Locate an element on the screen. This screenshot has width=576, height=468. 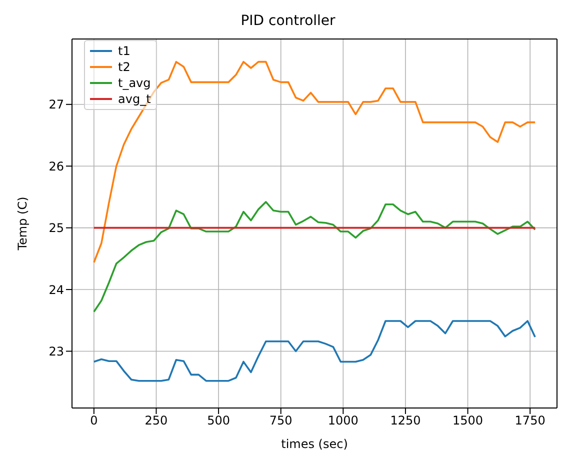
y-tick-label: 24 is located at coordinates (56, 289).